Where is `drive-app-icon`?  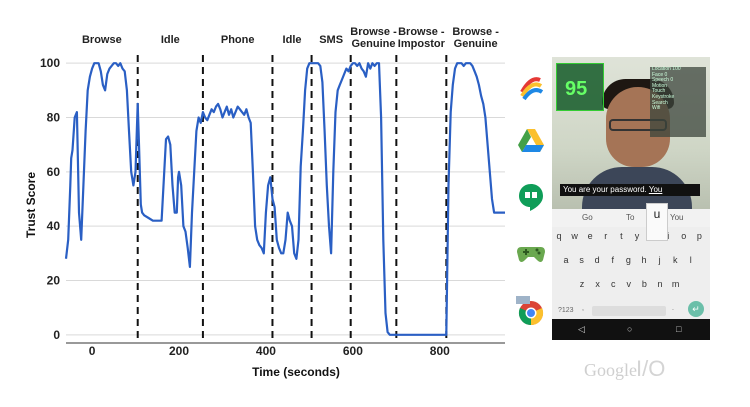 drive-app-icon is located at coordinates (531, 140).